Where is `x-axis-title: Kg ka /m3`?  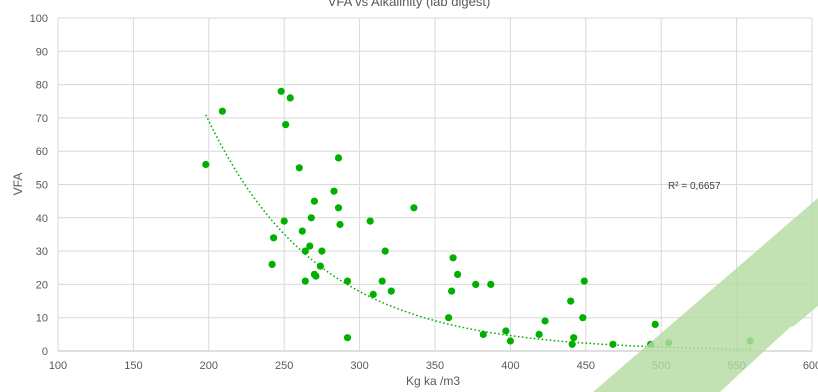
x-axis-title: Kg ka /m3 is located at coordinates (433, 381).